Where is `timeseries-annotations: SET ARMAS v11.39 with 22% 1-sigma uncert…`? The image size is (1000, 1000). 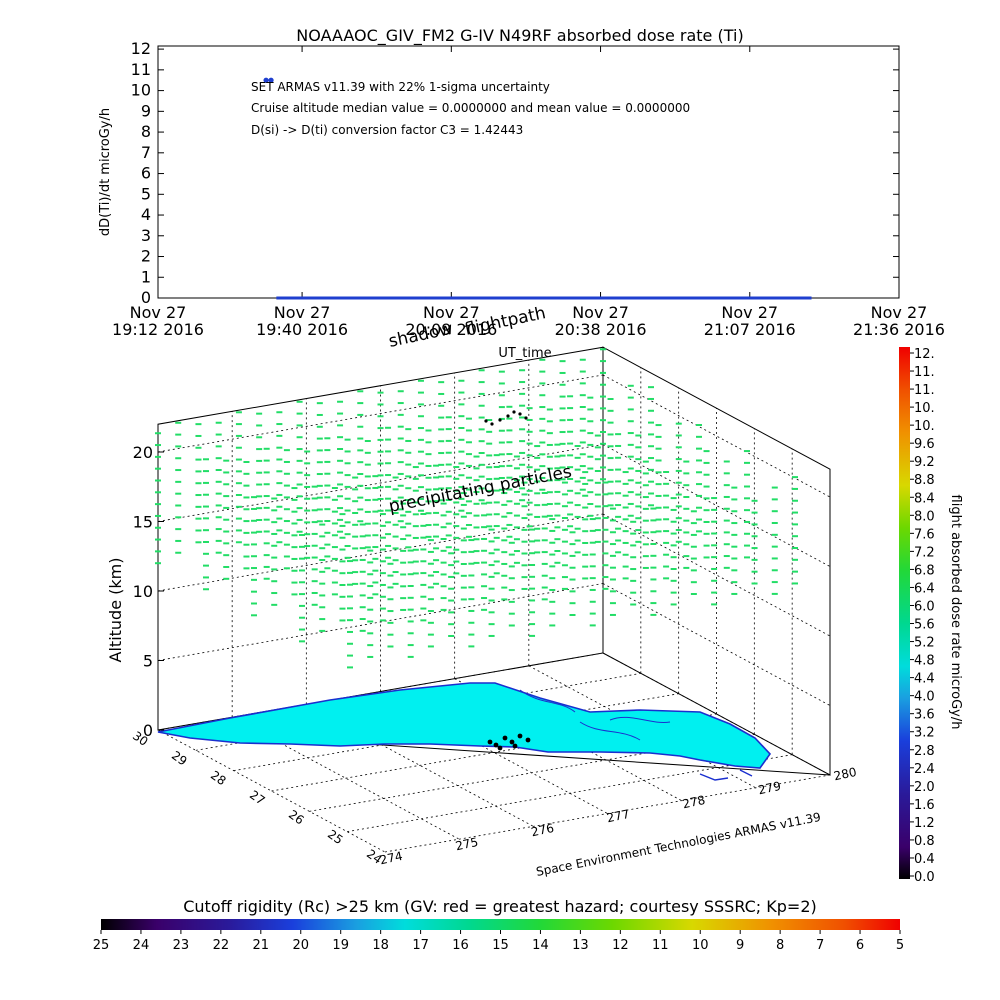 timeseries-annotations: SET ARMAS v11.39 with 22% 1-sigma uncert… is located at coordinates (470, 108).